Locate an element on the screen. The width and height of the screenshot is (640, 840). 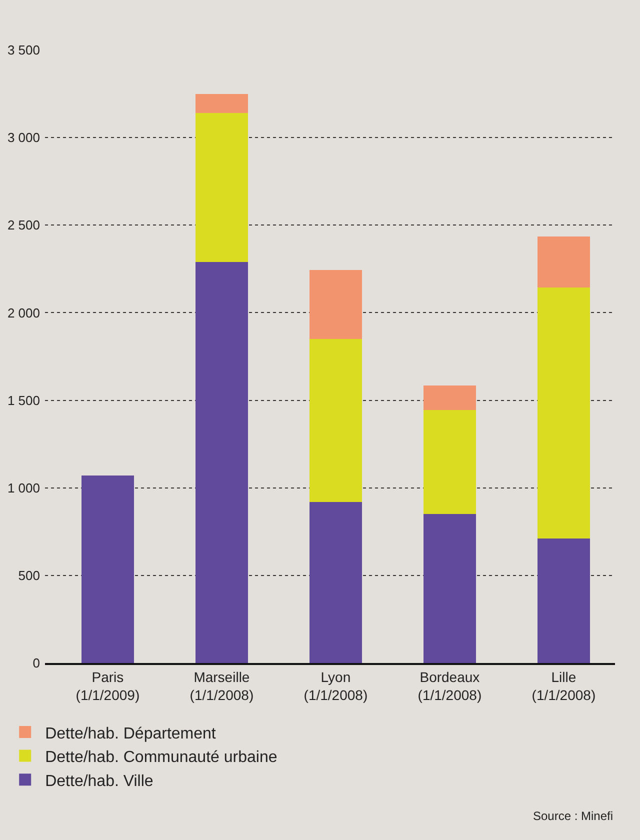
legend-label: Dette/hab. Communauté urbaine is located at coordinates (161, 757).